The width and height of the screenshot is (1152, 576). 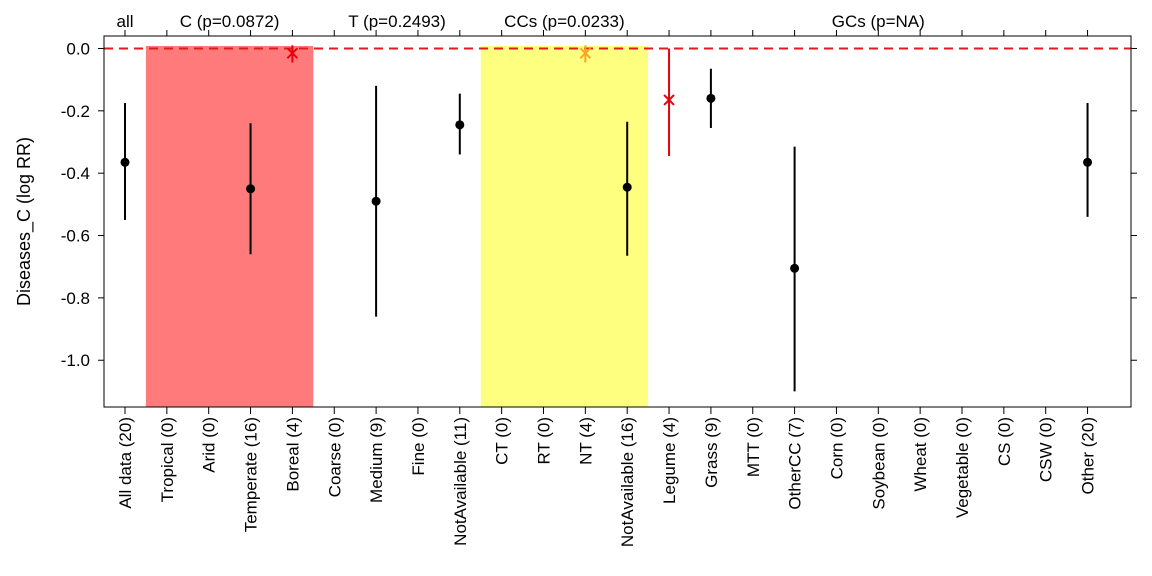 What do you see at coordinates (836, 448) in the screenshot?
I see `x-tick-label: Corn (0)` at bounding box center [836, 448].